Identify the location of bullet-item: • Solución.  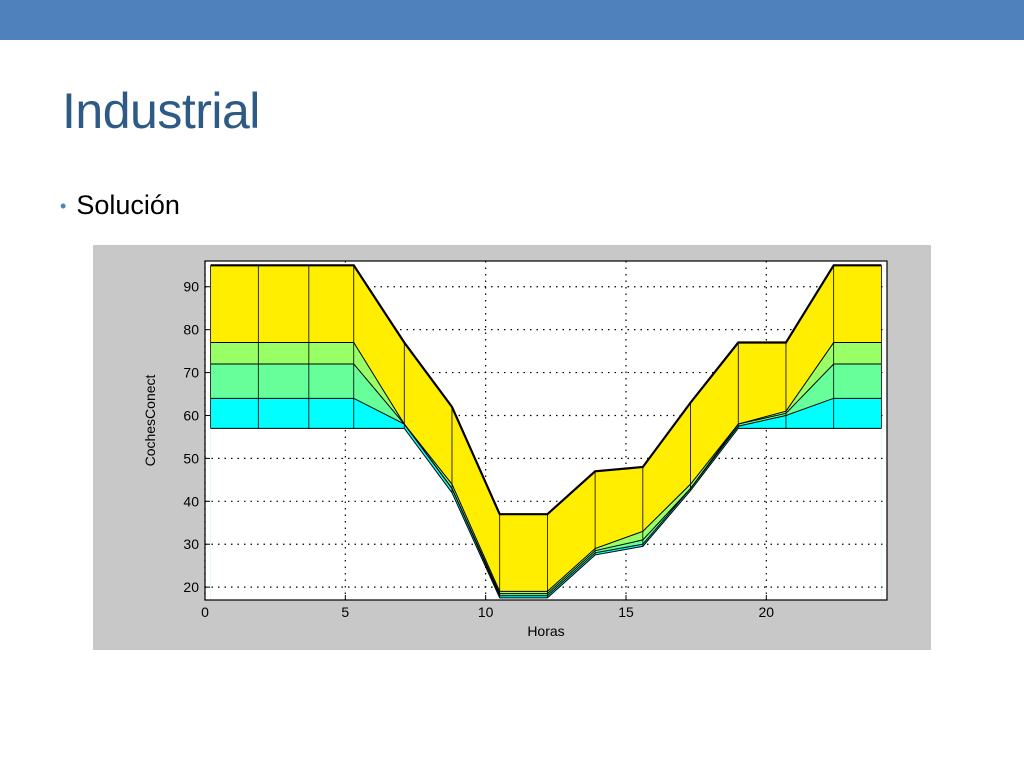
(120, 205).